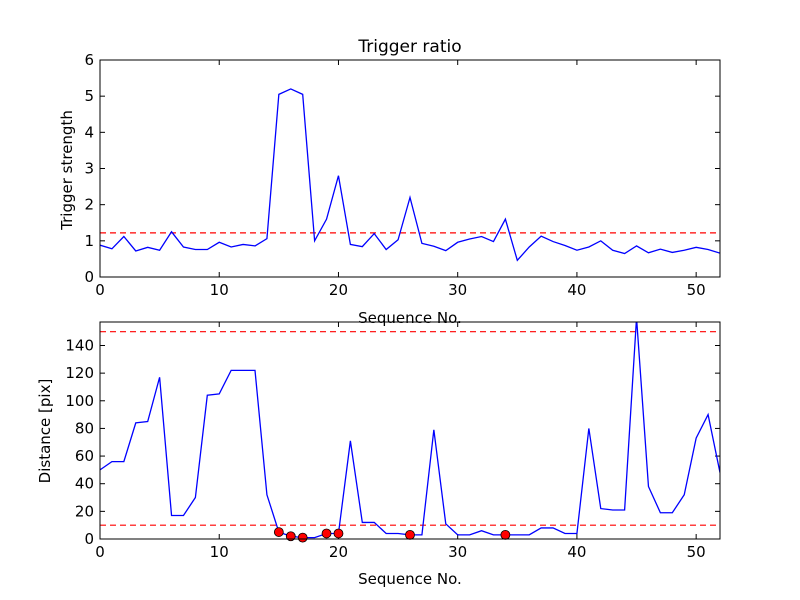 The width and height of the screenshot is (800, 600). What do you see at coordinates (89, 169) in the screenshot?
I see `y-tick-label: 3` at bounding box center [89, 169].